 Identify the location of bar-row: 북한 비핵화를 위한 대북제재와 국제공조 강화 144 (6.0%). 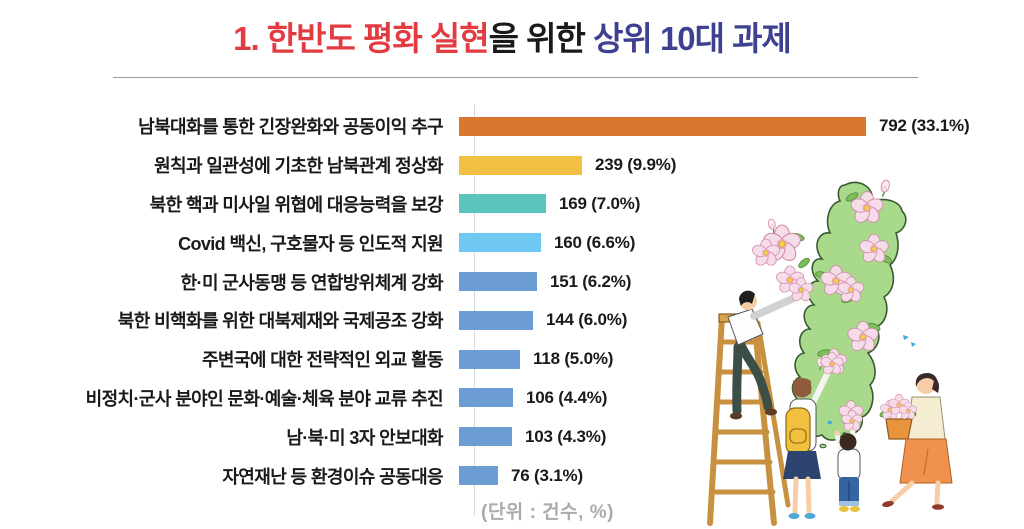
(512, 320).